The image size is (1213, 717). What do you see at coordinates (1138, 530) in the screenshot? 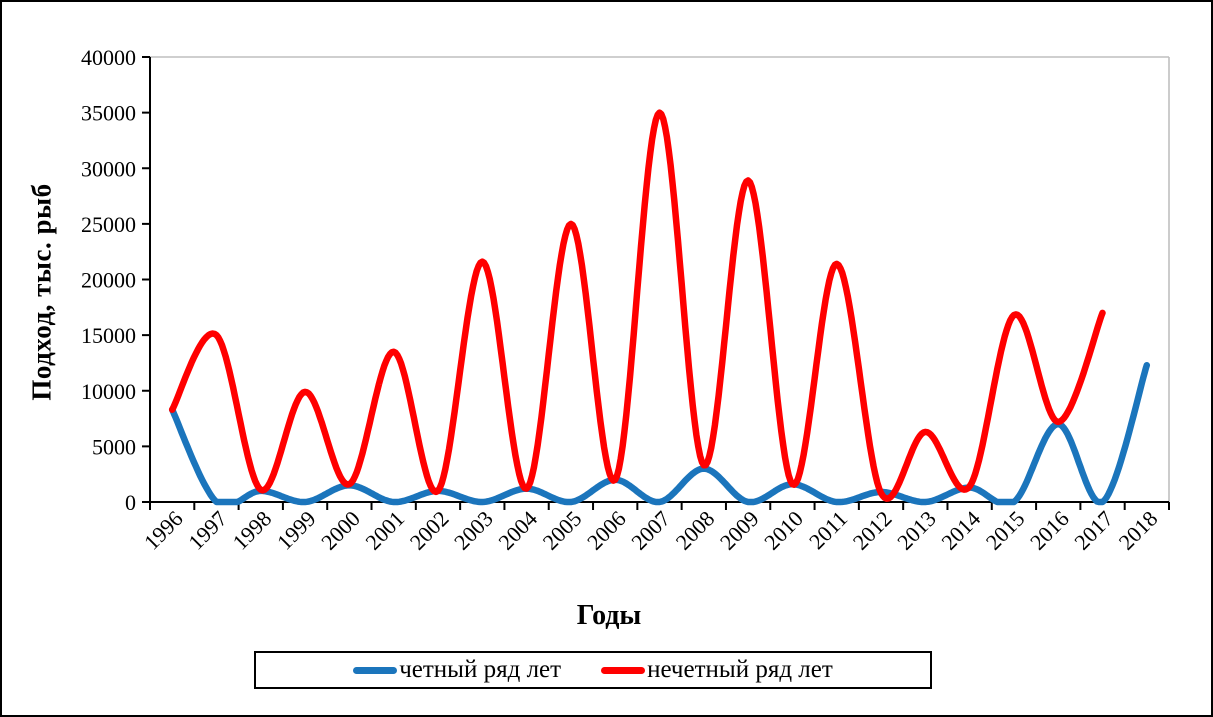
I see `x-axis-tick-label: 2018` at bounding box center [1138, 530].